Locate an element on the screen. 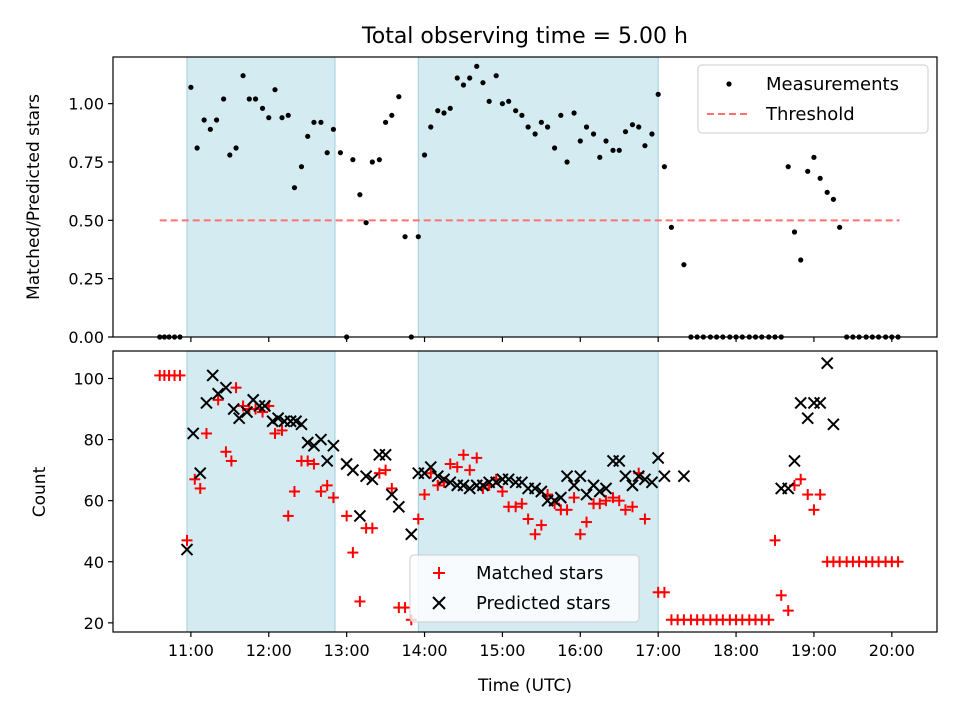 The height and width of the screenshot is (720, 960). top-y-axis-label: Matched/Predicted stars is located at coordinates (34, 197).